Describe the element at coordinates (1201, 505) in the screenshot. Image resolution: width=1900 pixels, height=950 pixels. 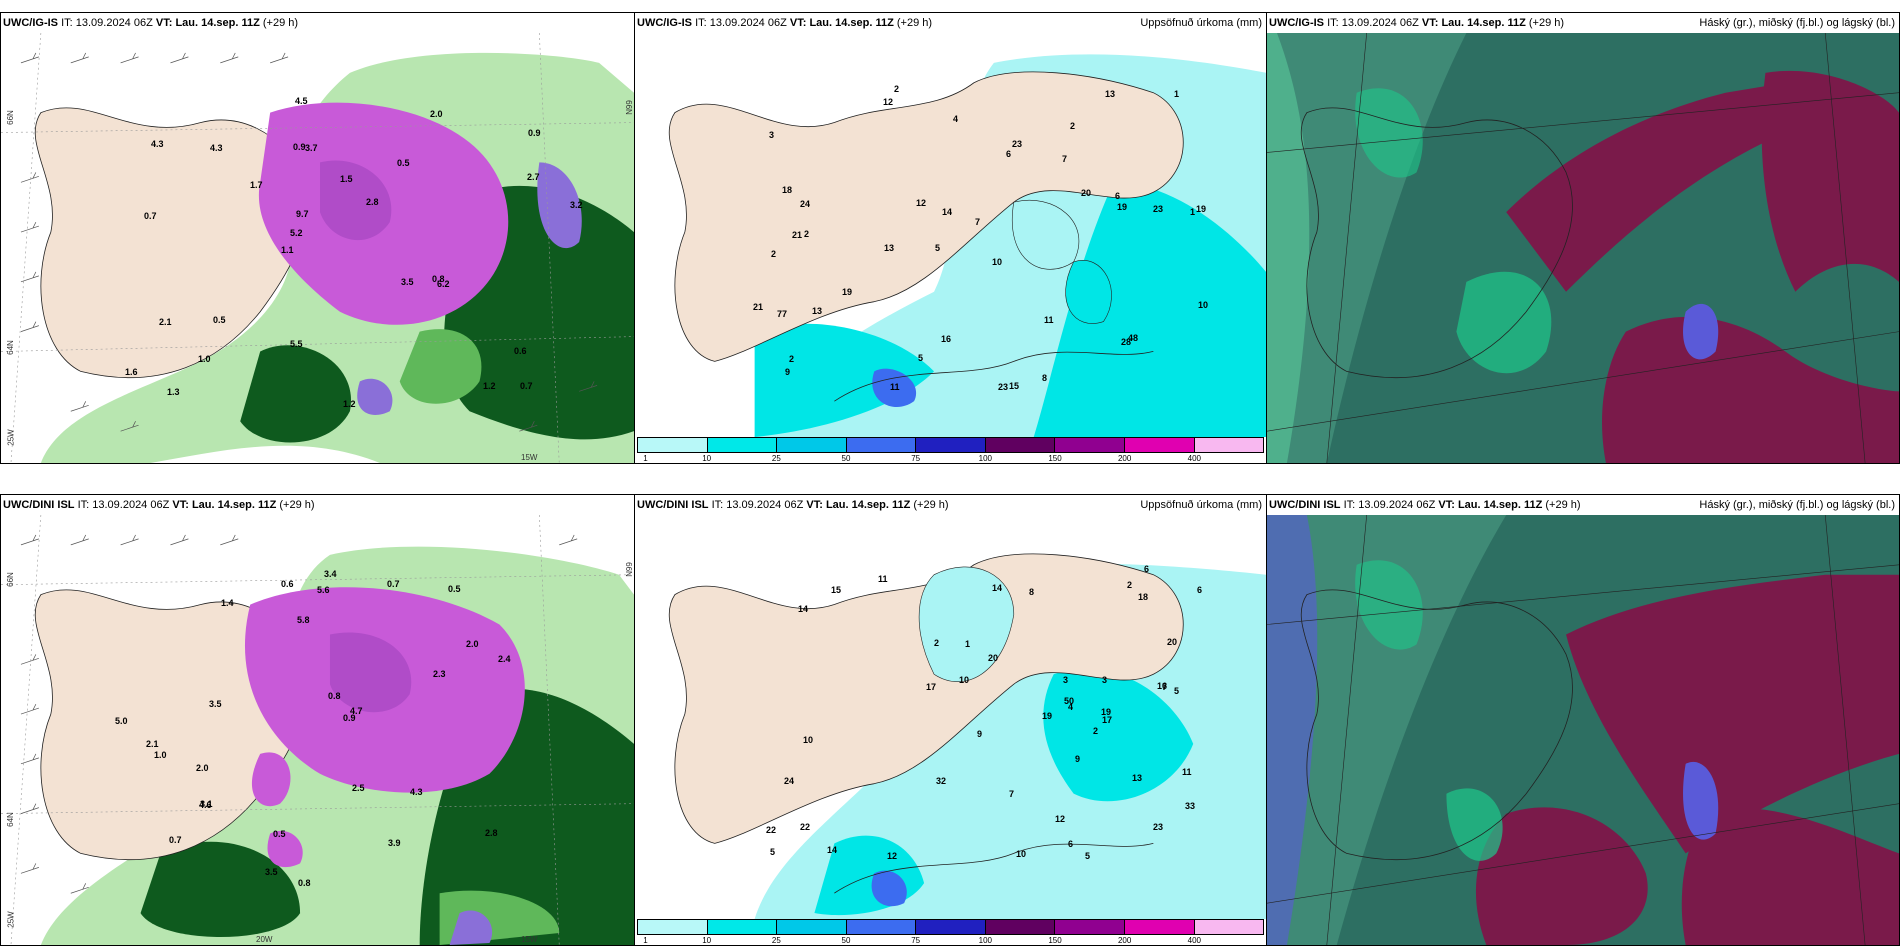
I see `panel-title: Uppsöfnuð úrkoma (mm)` at that location.